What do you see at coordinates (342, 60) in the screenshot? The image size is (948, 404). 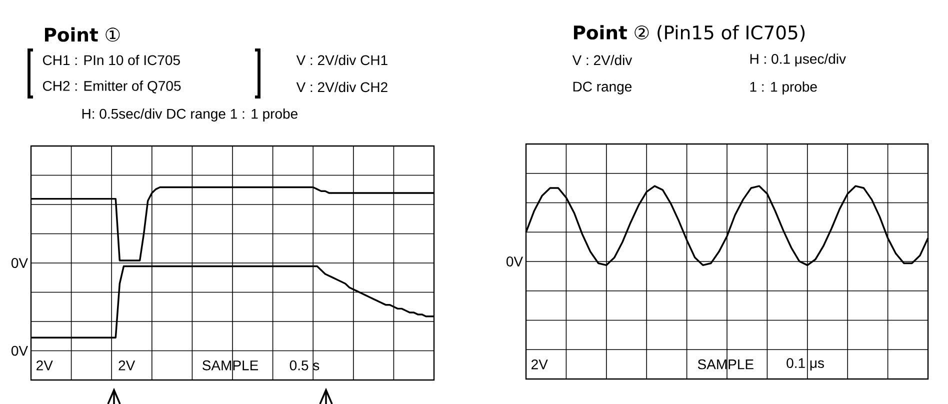 I see `text: V : 2V/div CH1` at bounding box center [342, 60].